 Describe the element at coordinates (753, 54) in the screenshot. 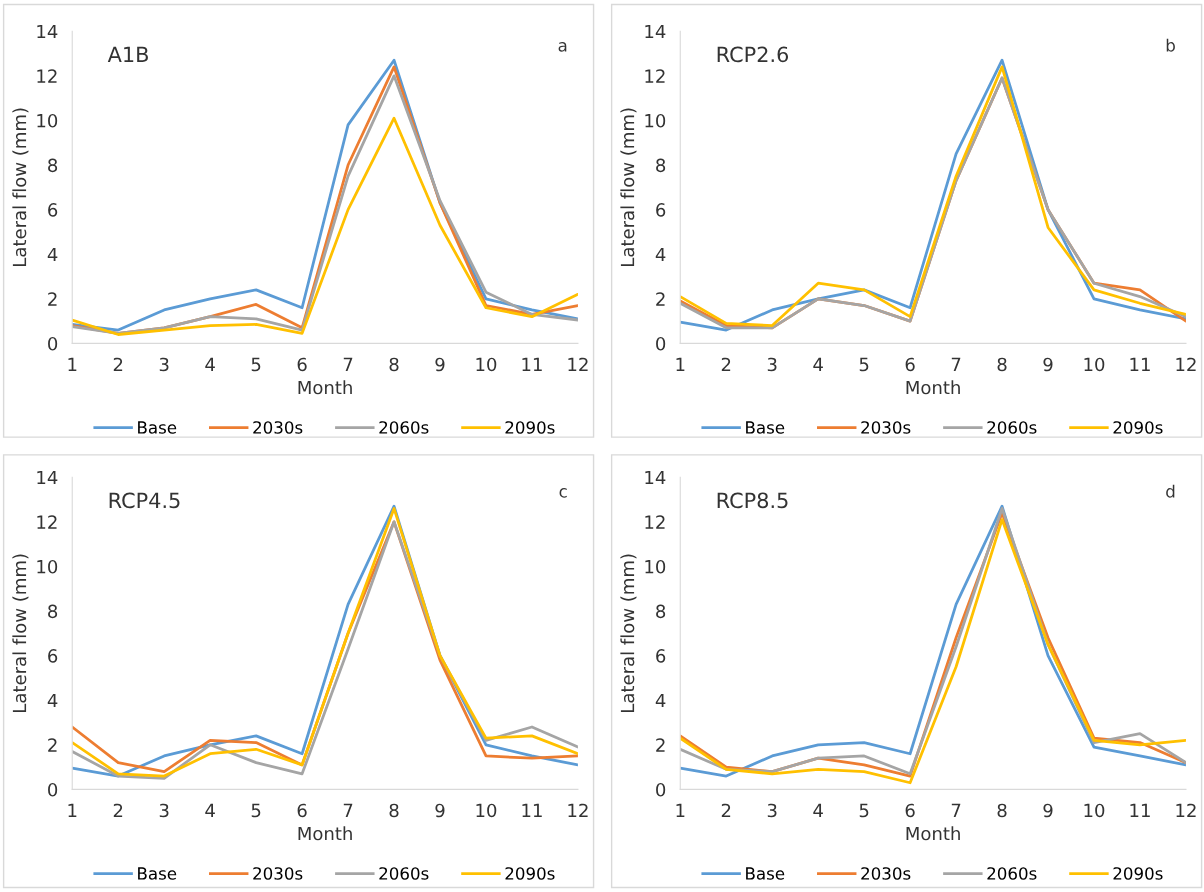

I see `text: RCP2.6` at that location.